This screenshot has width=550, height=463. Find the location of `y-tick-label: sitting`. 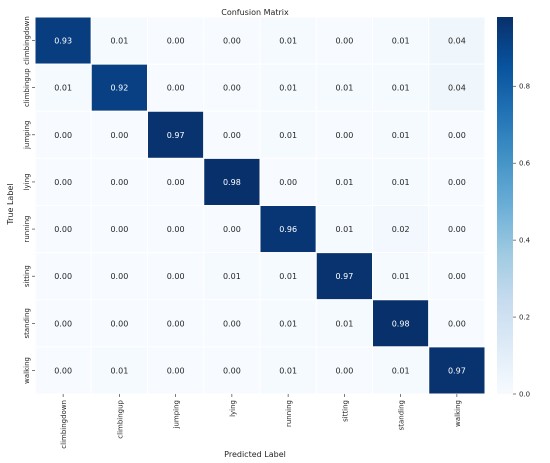

y-tick-label: sitting is located at coordinates (27, 276).